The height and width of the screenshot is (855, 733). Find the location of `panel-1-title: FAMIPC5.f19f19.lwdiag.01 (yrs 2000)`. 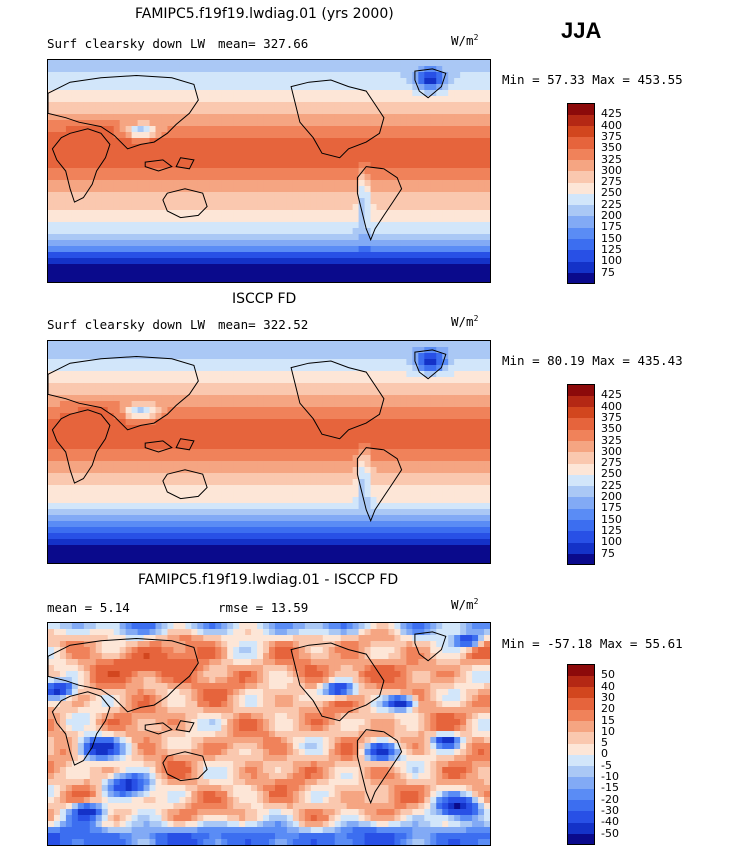

panel-1-title: FAMIPC5.f19f19.lwdiag.01 (yrs 2000) is located at coordinates (264, 14).